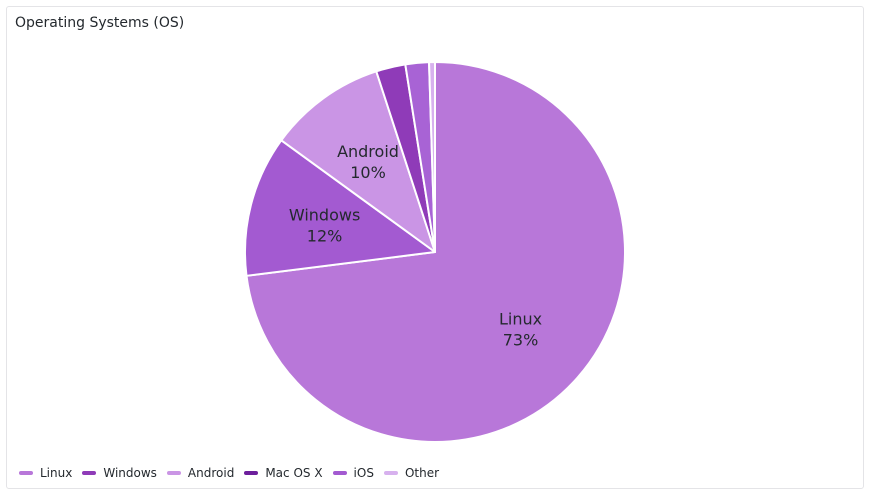 The image size is (870, 495). Describe the element at coordinates (432, 157) in the screenshot. I see `pie-slice-other` at that location.